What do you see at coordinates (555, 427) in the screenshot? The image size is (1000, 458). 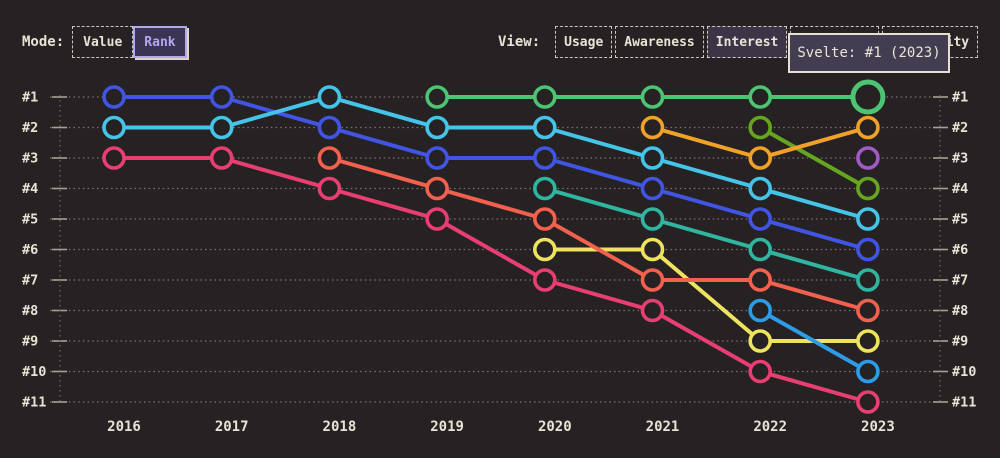 I see `year-label: 2020` at bounding box center [555, 427].